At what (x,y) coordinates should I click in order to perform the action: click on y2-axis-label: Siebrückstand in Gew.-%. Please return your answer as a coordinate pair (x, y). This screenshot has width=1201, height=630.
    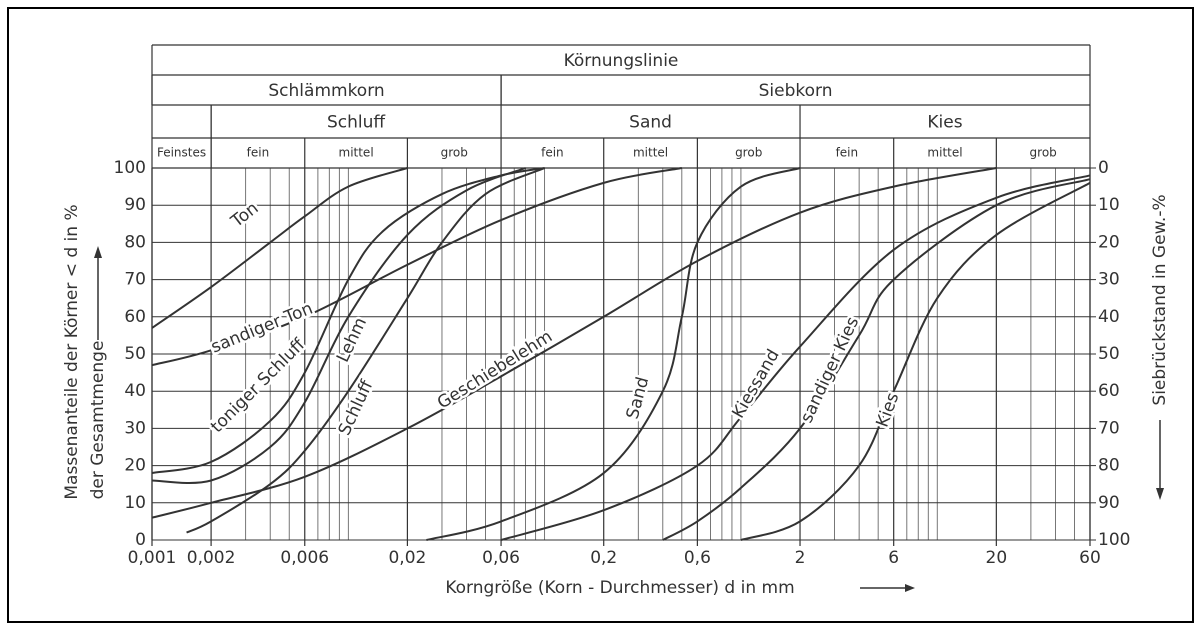
    Looking at the image, I should click on (1160, 299).